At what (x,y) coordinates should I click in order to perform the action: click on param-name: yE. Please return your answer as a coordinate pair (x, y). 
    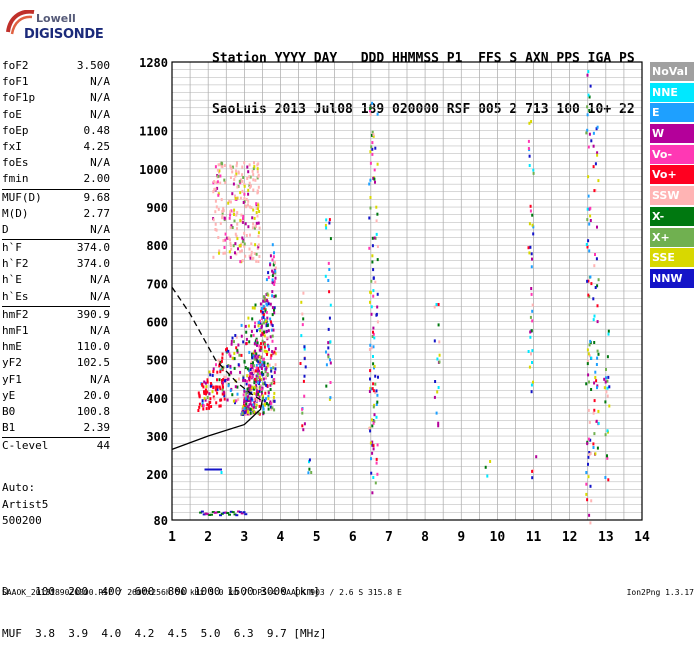
    Looking at the image, I should click on (9, 395).